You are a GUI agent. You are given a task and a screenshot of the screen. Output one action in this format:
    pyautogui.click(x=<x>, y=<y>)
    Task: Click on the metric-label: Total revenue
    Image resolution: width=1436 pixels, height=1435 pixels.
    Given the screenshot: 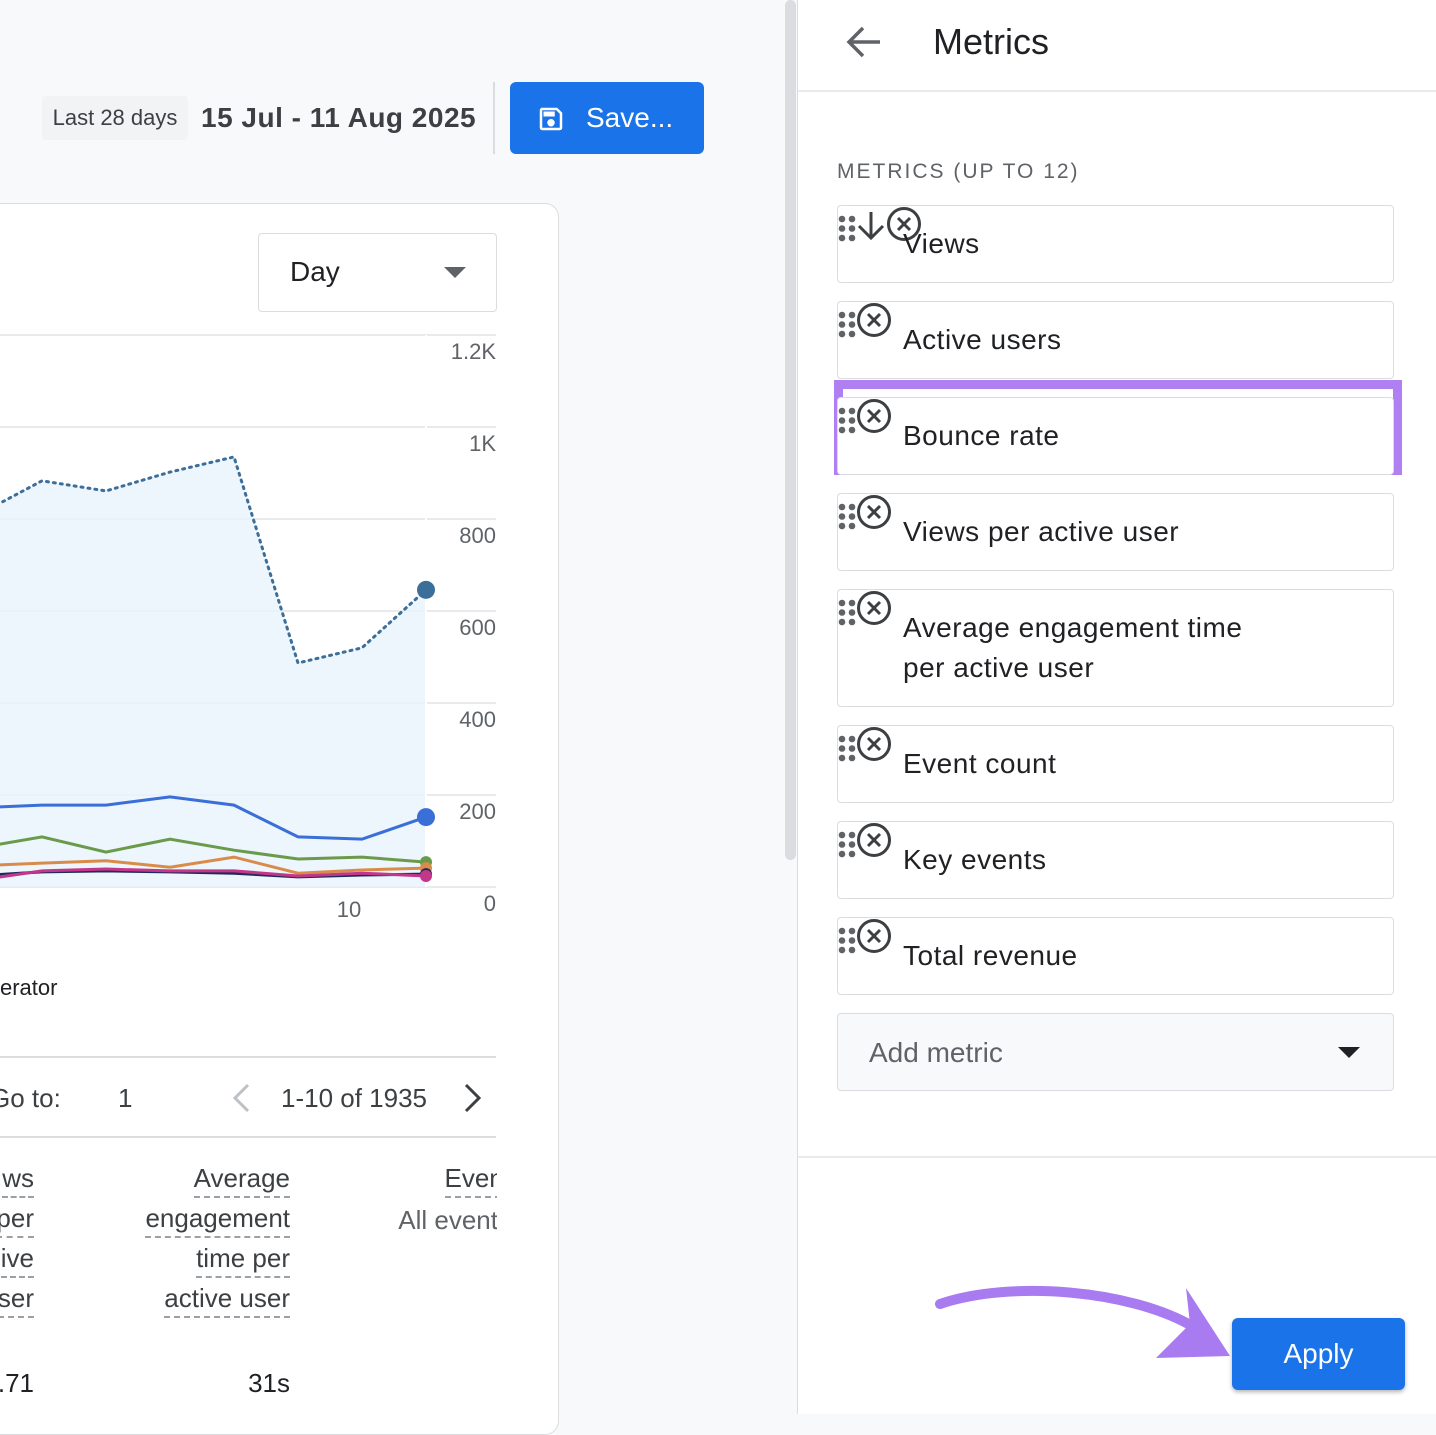 What is the action you would take?
    pyautogui.click(x=990, y=955)
    